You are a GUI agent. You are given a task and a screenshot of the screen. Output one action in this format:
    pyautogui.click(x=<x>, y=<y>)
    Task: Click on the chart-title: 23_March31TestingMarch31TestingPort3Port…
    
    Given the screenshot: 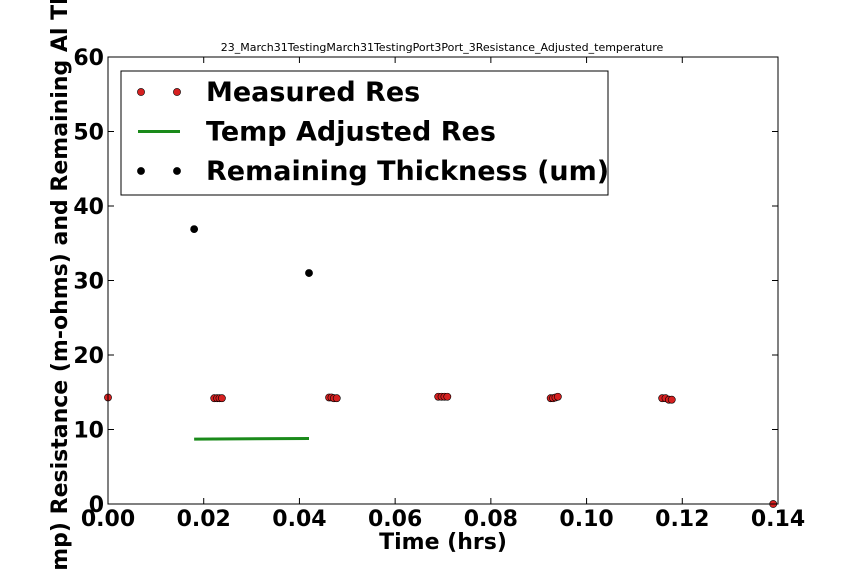 What is the action you would take?
    pyautogui.click(x=442, y=47)
    